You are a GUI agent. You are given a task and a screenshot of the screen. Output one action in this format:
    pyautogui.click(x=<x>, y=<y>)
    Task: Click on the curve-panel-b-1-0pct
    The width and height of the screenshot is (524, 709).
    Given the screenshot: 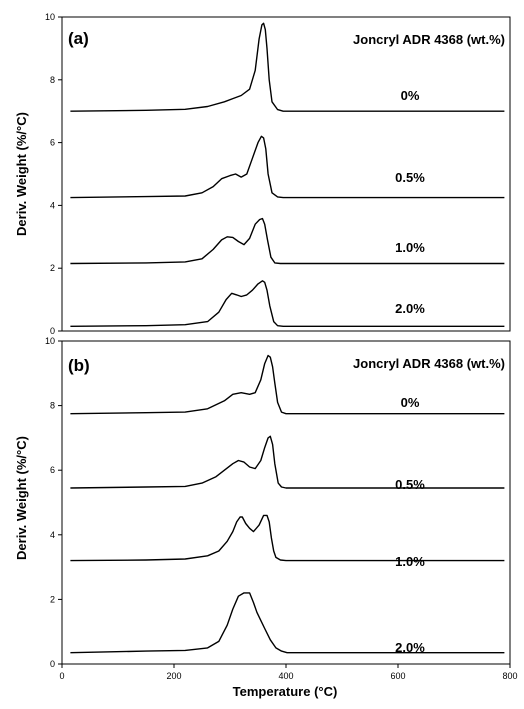 What is the action you would take?
    pyautogui.click(x=287, y=538)
    